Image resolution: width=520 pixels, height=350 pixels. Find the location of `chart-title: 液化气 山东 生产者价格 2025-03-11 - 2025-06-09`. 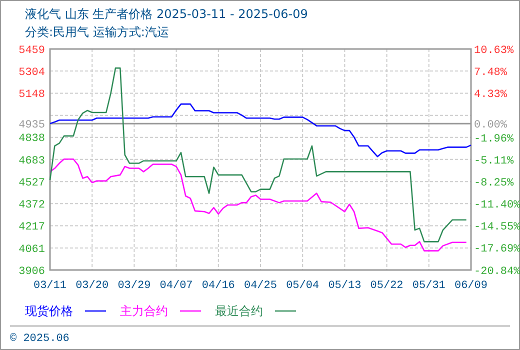

chart-title: 液化气 山东 生产者价格 2025-03-11 - 2025-06-09 is located at coordinates (166, 14).